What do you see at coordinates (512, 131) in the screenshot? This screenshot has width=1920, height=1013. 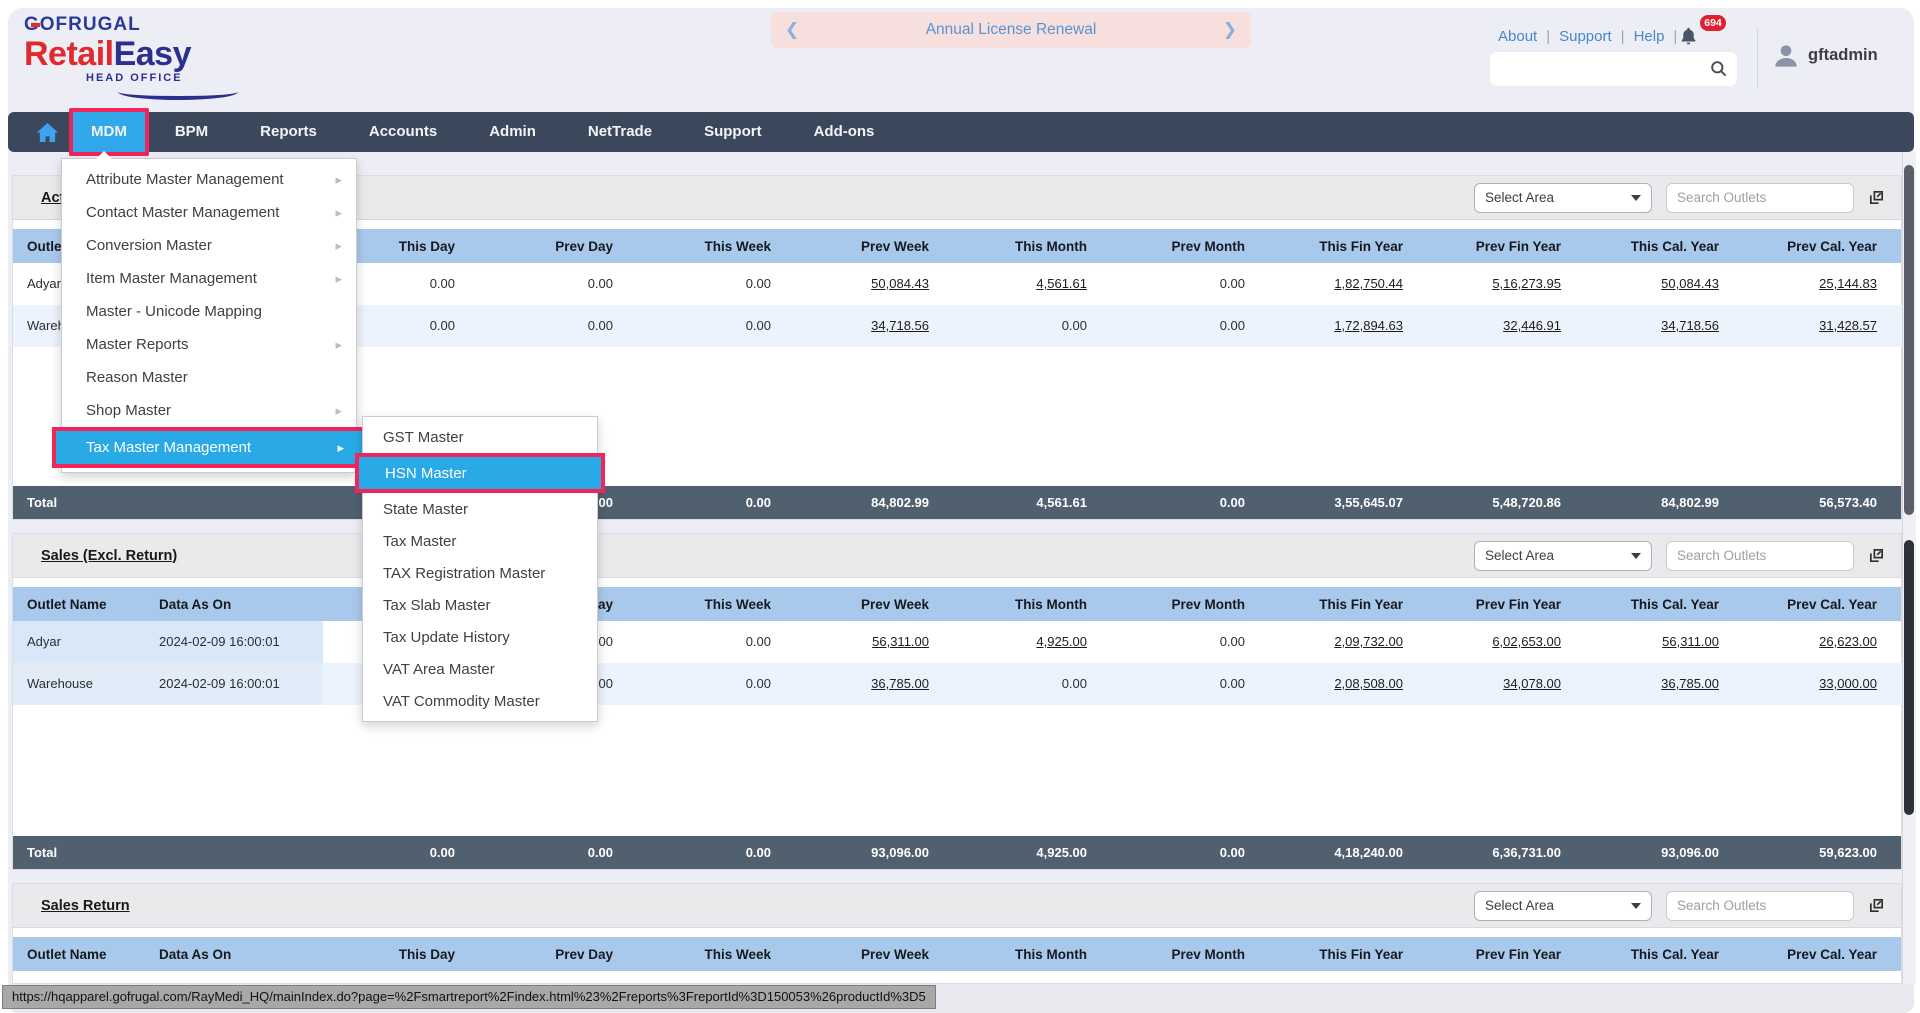 I see `nav-item-admin: Admin` at bounding box center [512, 131].